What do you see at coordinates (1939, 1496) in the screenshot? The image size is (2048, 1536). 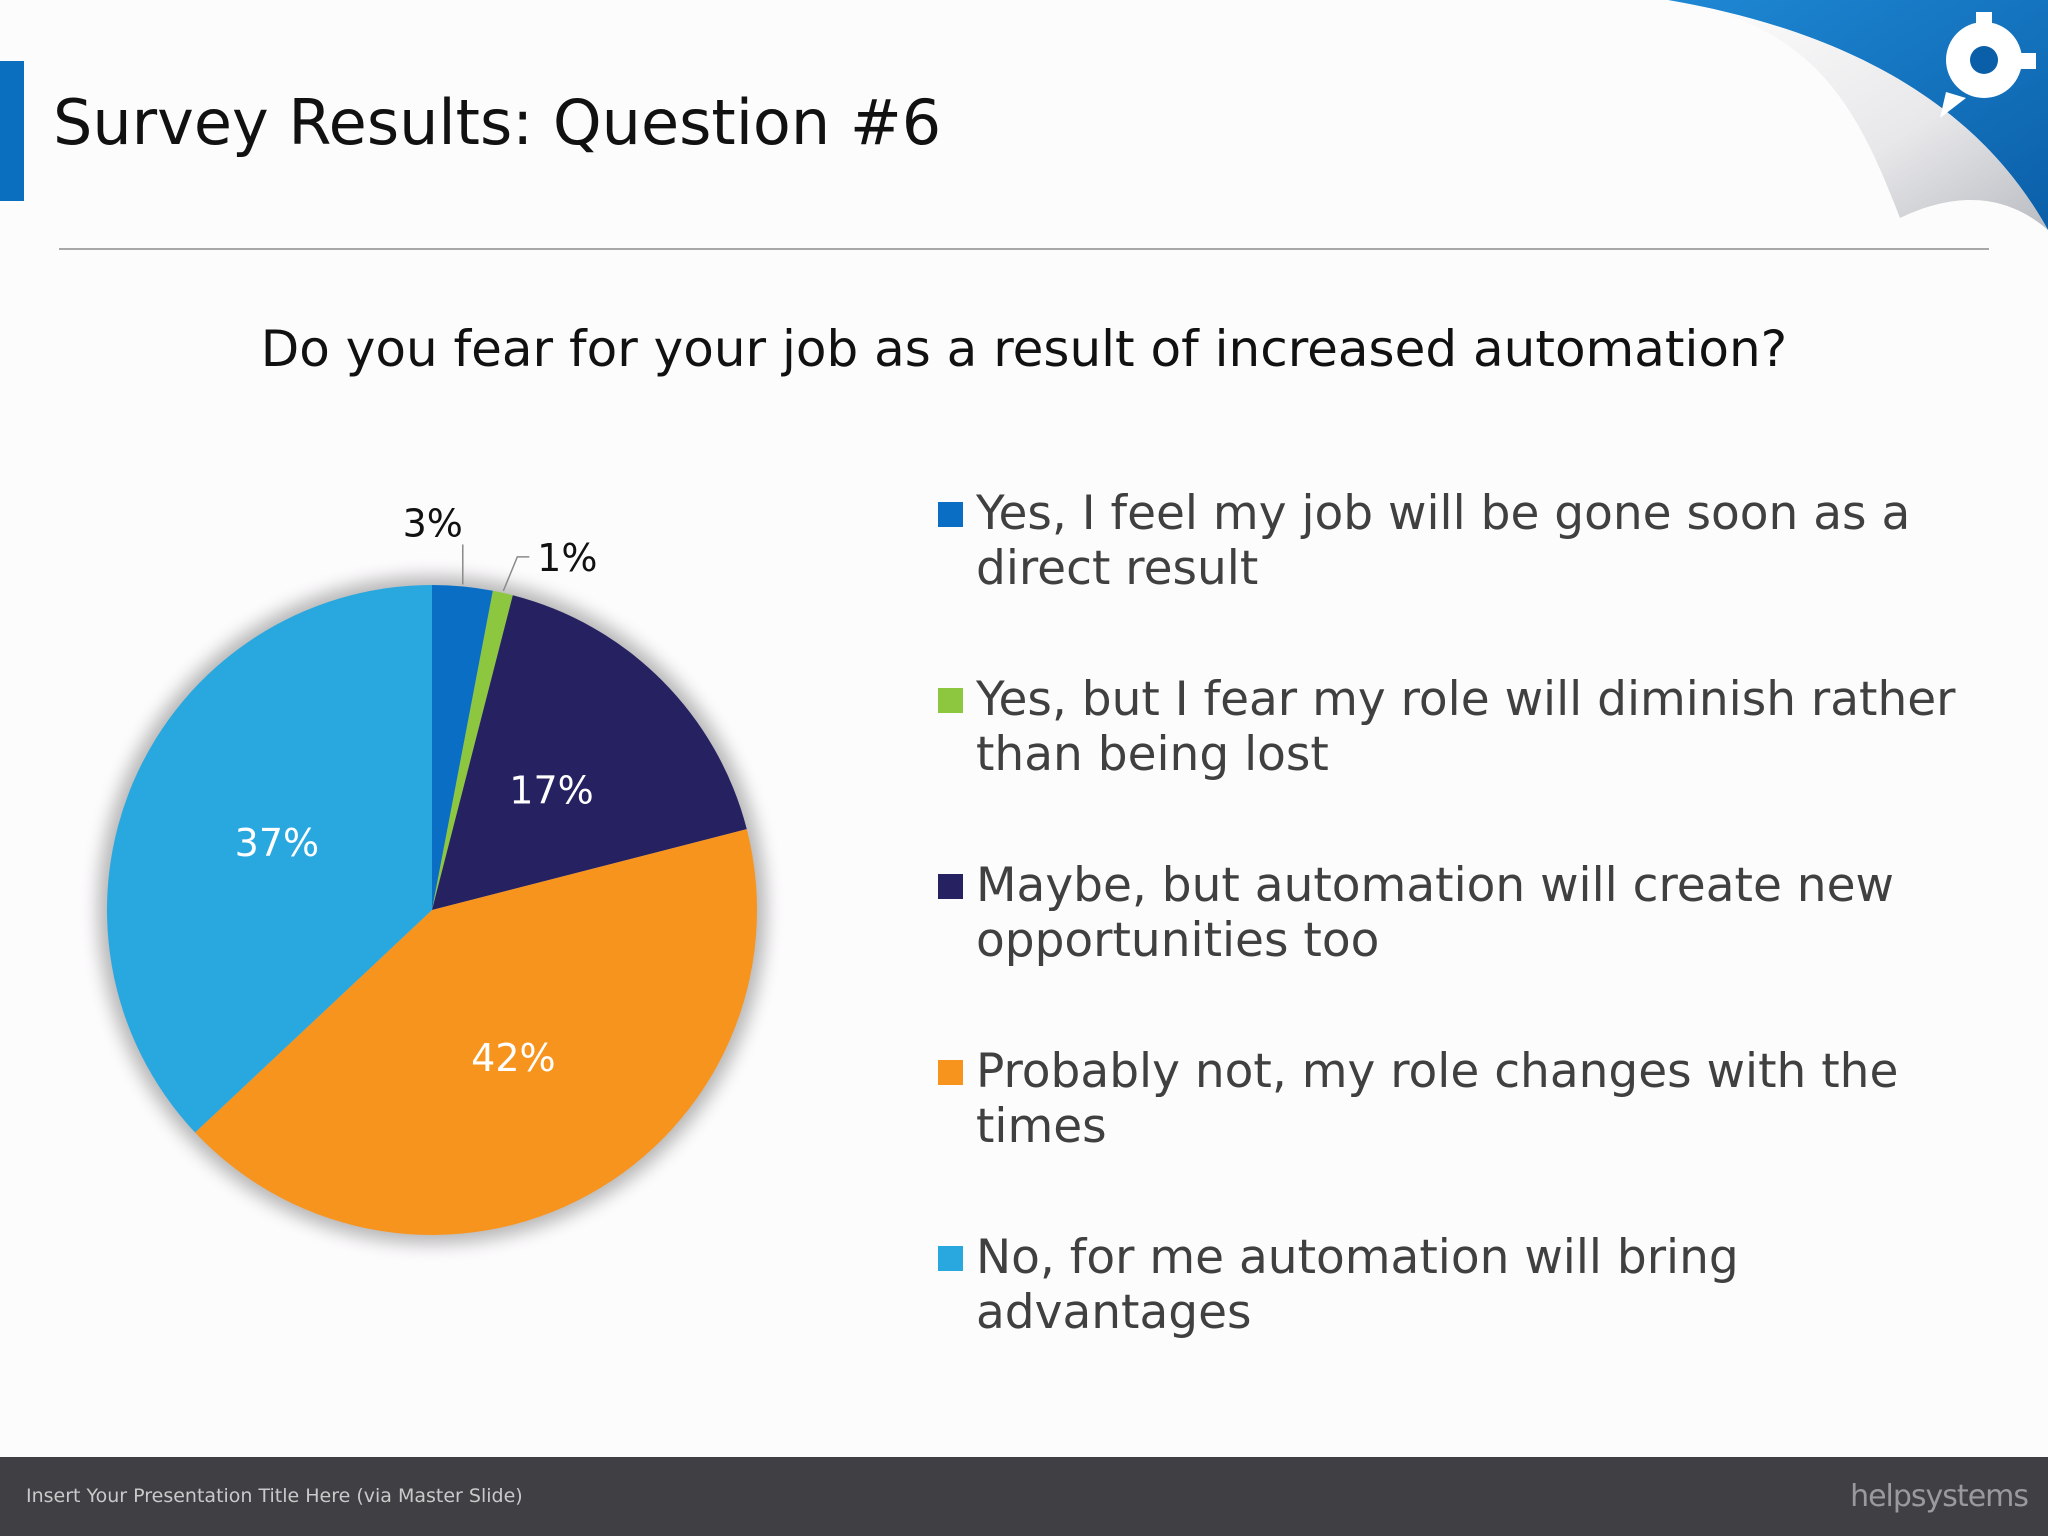 I see `company-logo: helpsystems` at bounding box center [1939, 1496].